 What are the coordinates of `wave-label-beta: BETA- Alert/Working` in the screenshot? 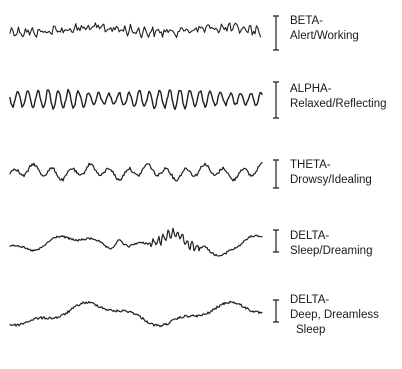 It's located at (324, 29).